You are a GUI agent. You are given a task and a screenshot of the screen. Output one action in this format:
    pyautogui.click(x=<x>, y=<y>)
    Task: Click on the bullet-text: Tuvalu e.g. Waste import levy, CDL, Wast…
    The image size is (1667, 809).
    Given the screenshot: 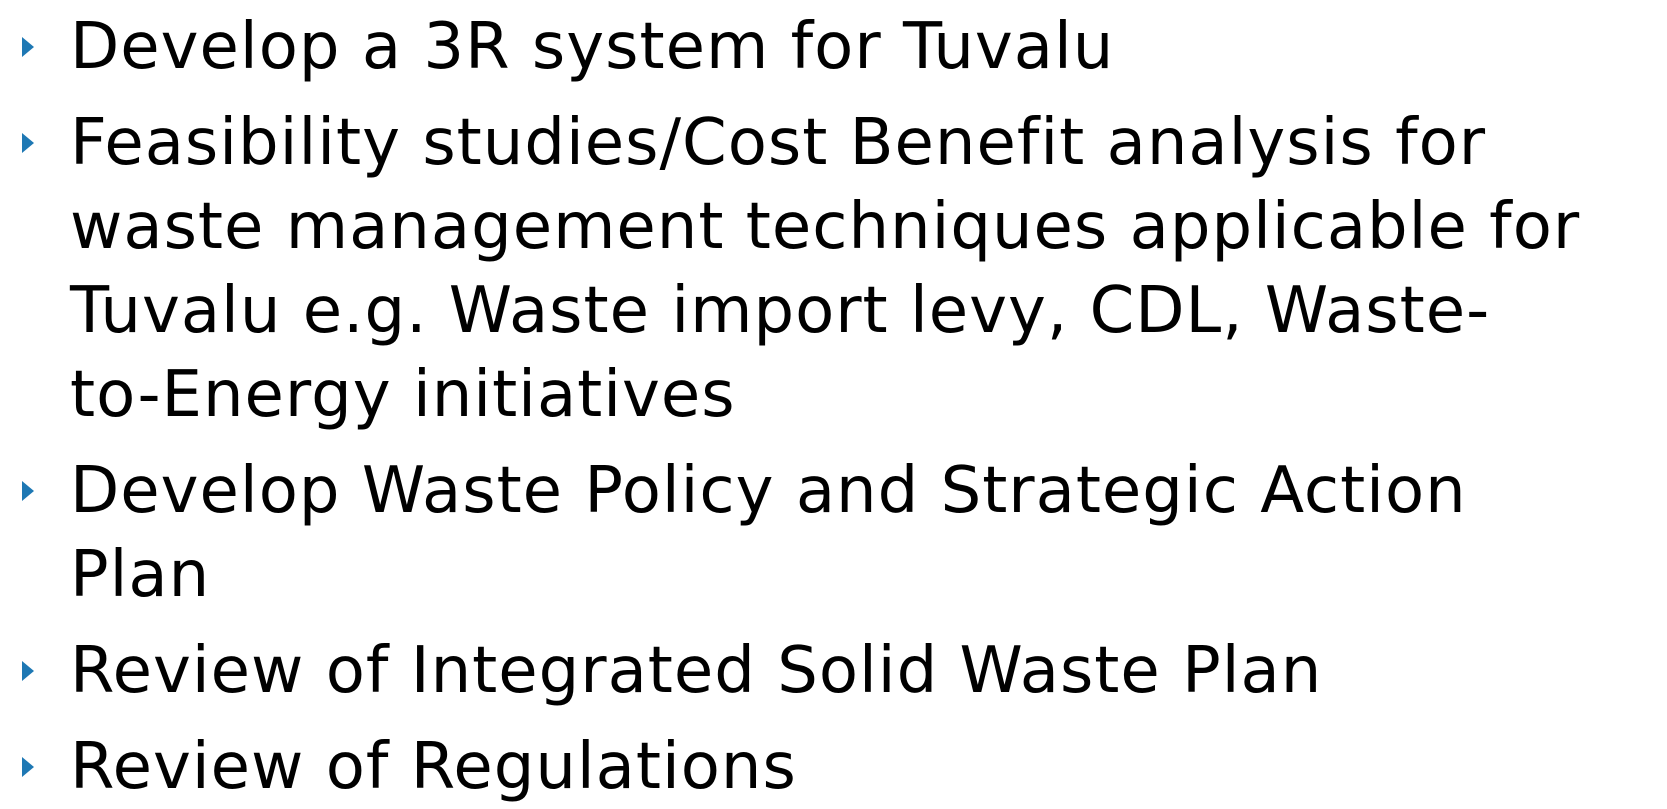 What is the action you would take?
    pyautogui.click(x=780, y=311)
    